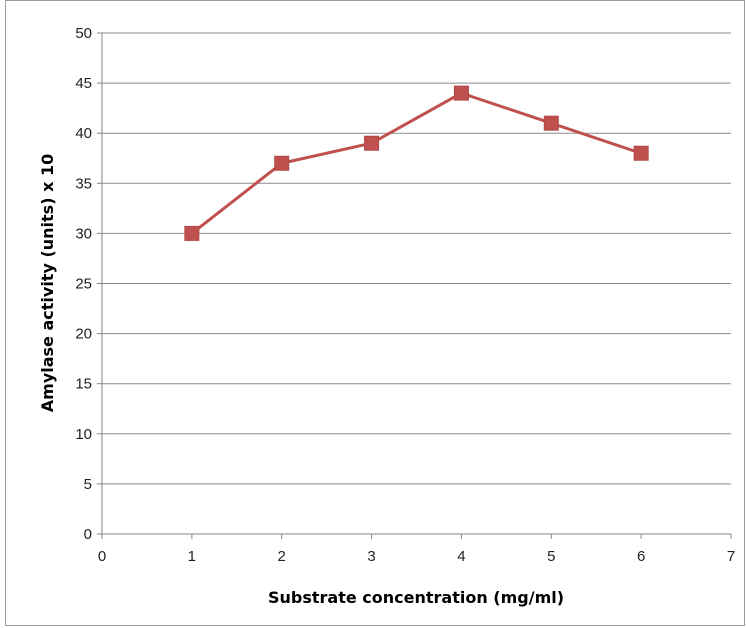 The image size is (747, 628). Describe the element at coordinates (83, 83) in the screenshot. I see `y-tick-label: 45` at that location.